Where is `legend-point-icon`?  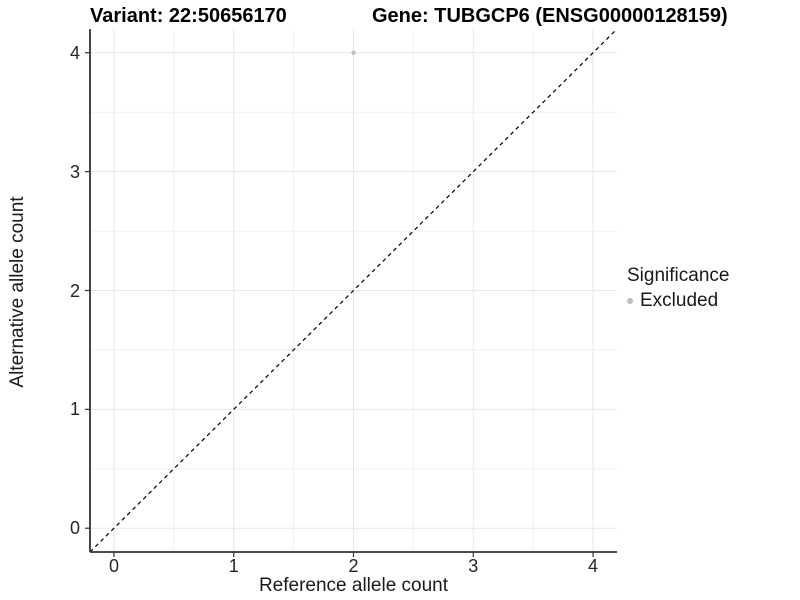
legend-point-icon is located at coordinates (630, 301).